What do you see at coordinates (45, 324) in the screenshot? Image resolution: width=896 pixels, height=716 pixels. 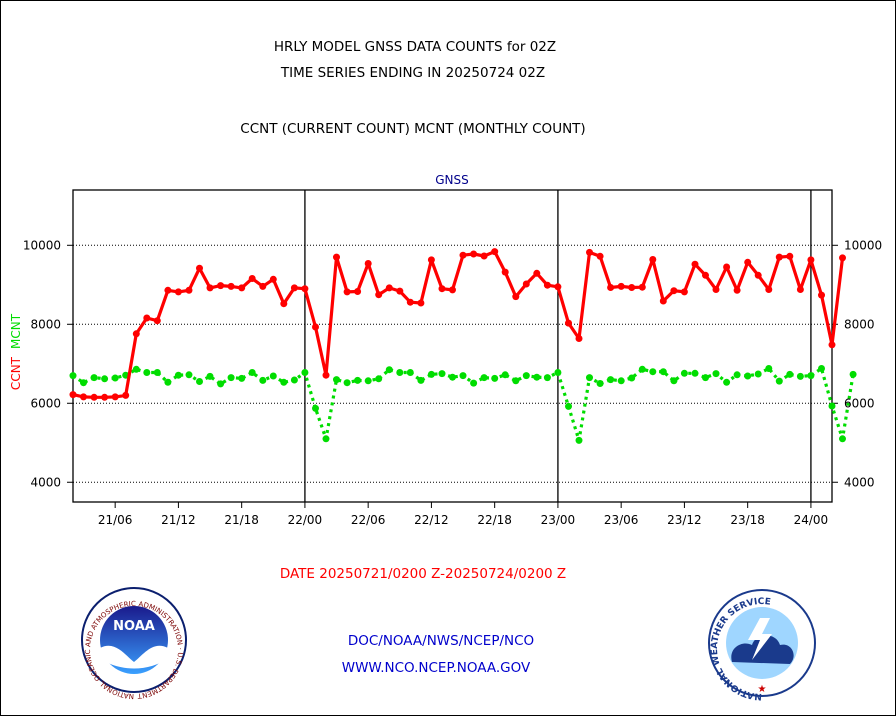 I see `y-tick-label-left: 8000` at bounding box center [45, 324].